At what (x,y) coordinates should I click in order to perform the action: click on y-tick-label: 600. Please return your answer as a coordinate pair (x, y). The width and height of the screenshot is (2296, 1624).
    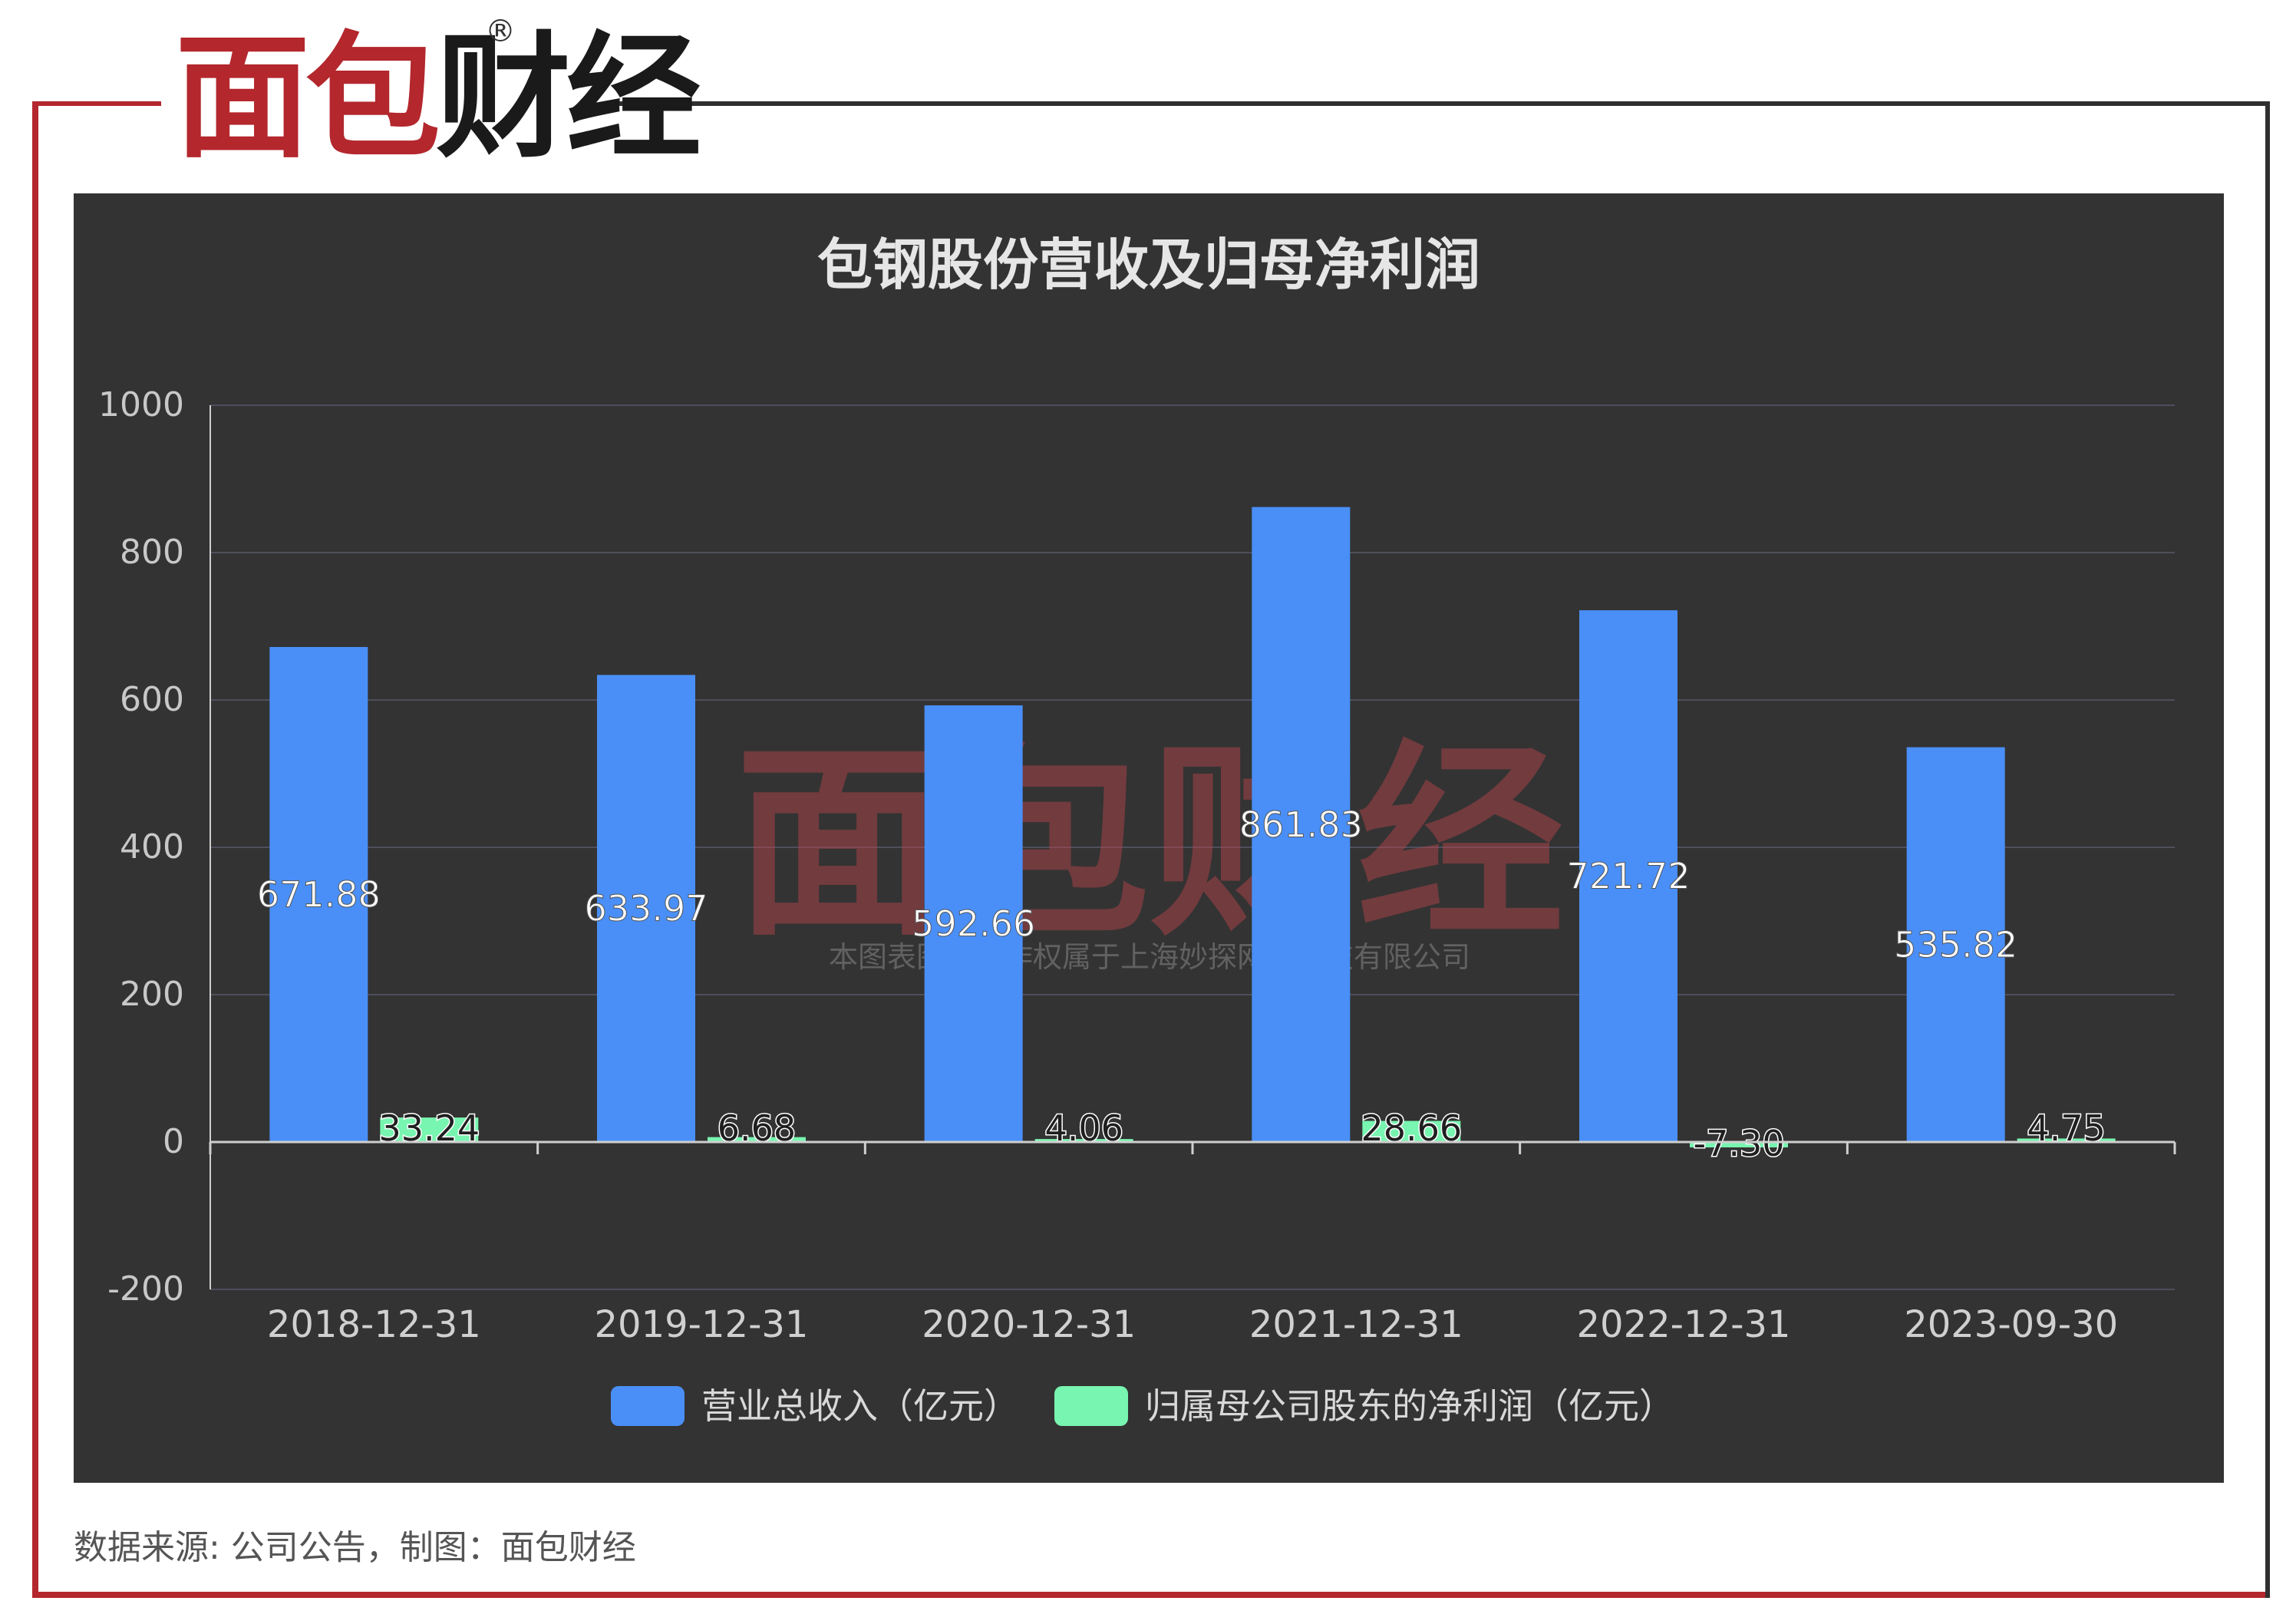
    Looking at the image, I should click on (152, 699).